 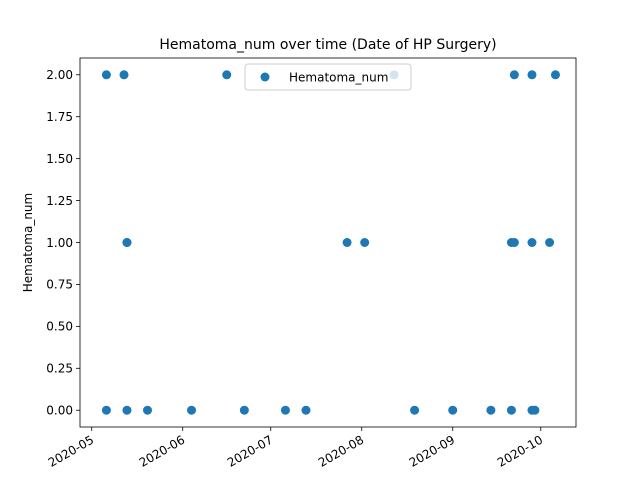 I want to click on y-tick-label: 1.25, so click(x=59, y=201).